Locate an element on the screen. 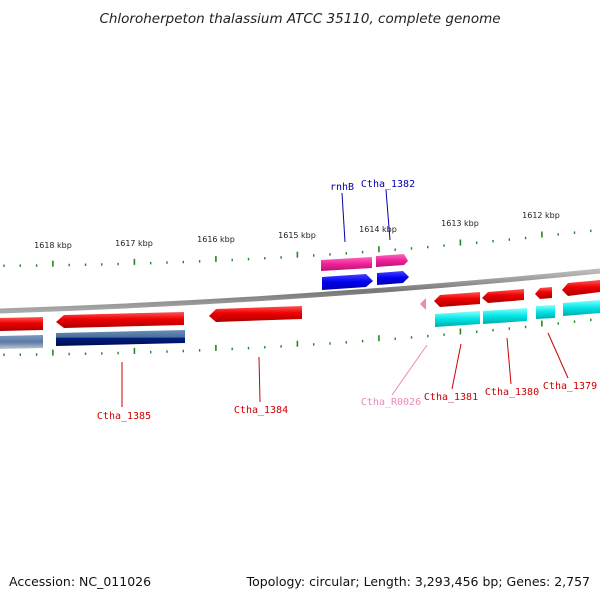 The height and width of the screenshot is (600, 600). gene-segment-left is located at coordinates (21, 324).